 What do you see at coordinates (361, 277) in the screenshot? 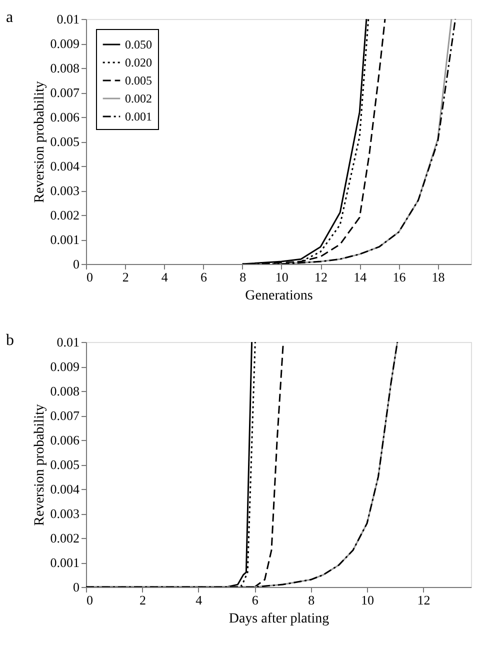
I see `x-tick-label: 14` at bounding box center [361, 277].